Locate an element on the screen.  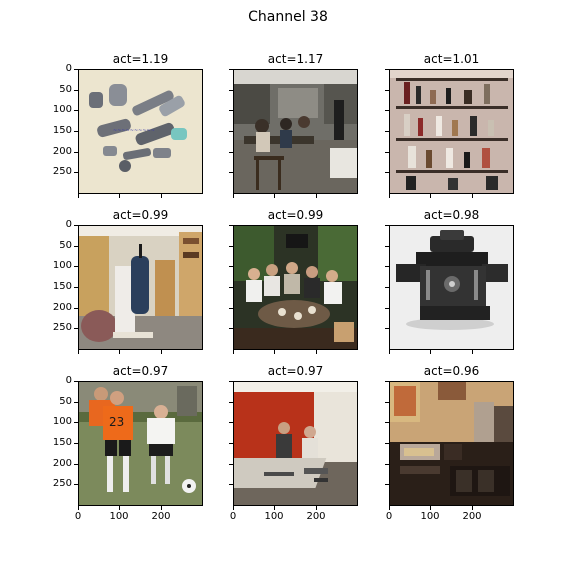
panel-1: act=1.19 ~~~~~~~~~~ 0 50 100 is located at coordinates (128, 125).